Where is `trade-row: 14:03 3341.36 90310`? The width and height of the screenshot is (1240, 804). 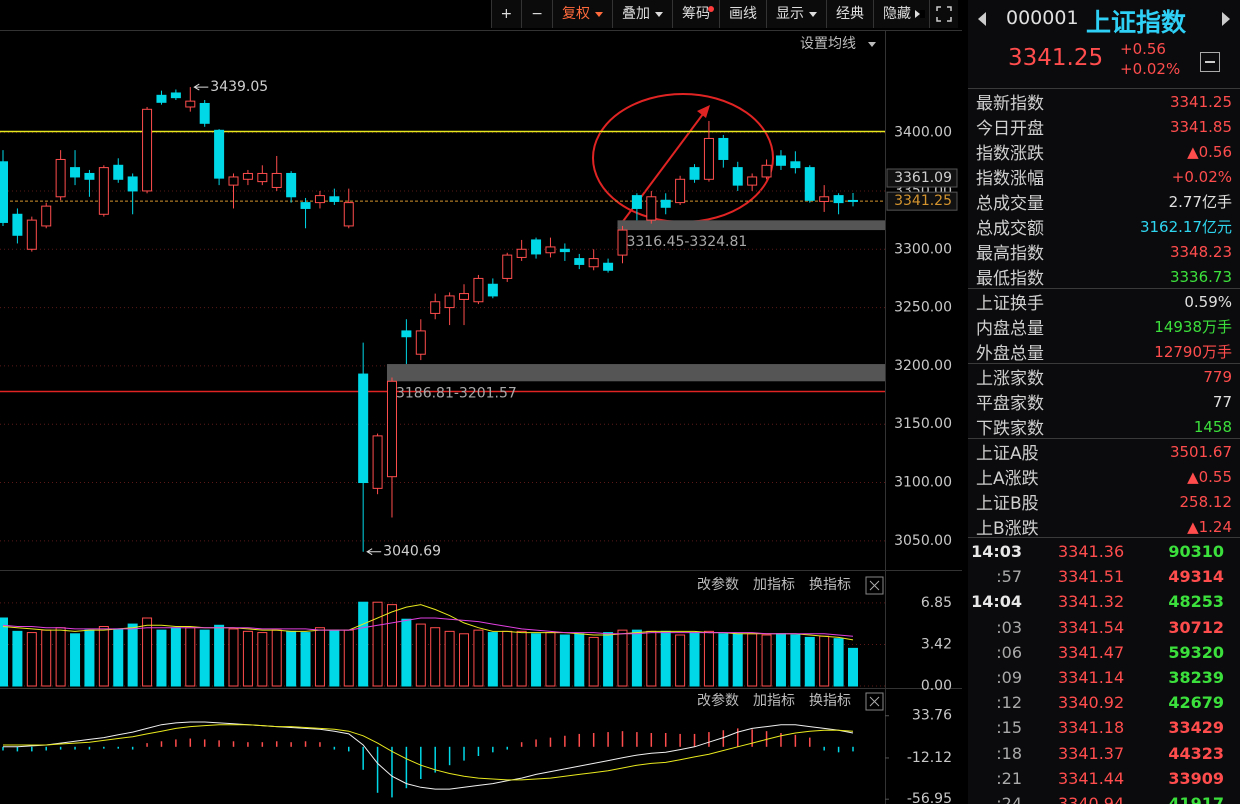
trade-row: 14:03 3341.36 90310 is located at coordinates (1104, 550).